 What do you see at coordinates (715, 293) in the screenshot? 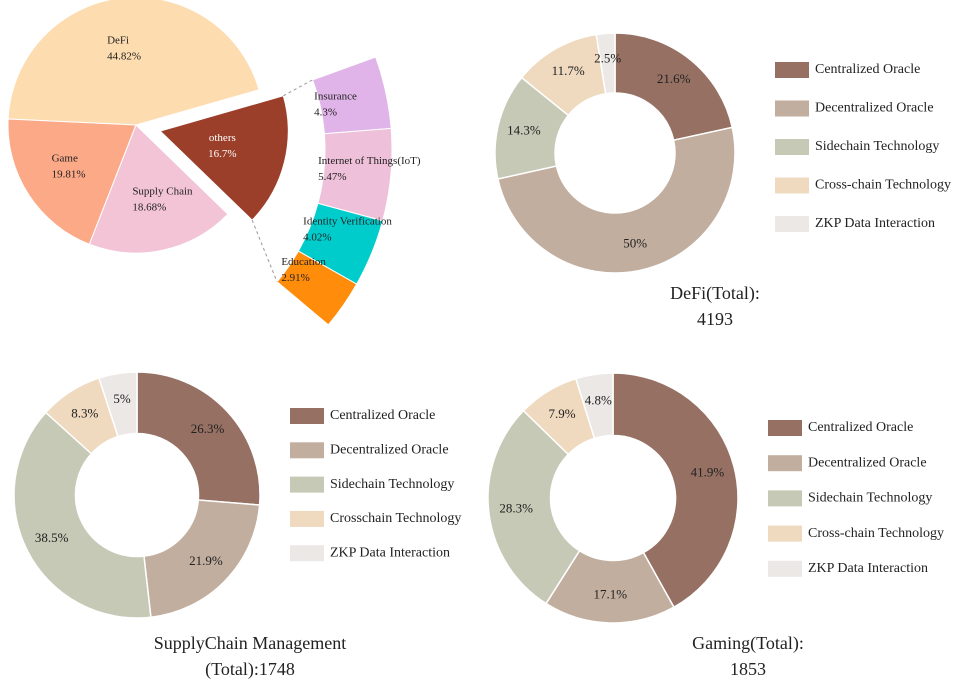
I see `chart-title: DeFi(Total):` at bounding box center [715, 293].